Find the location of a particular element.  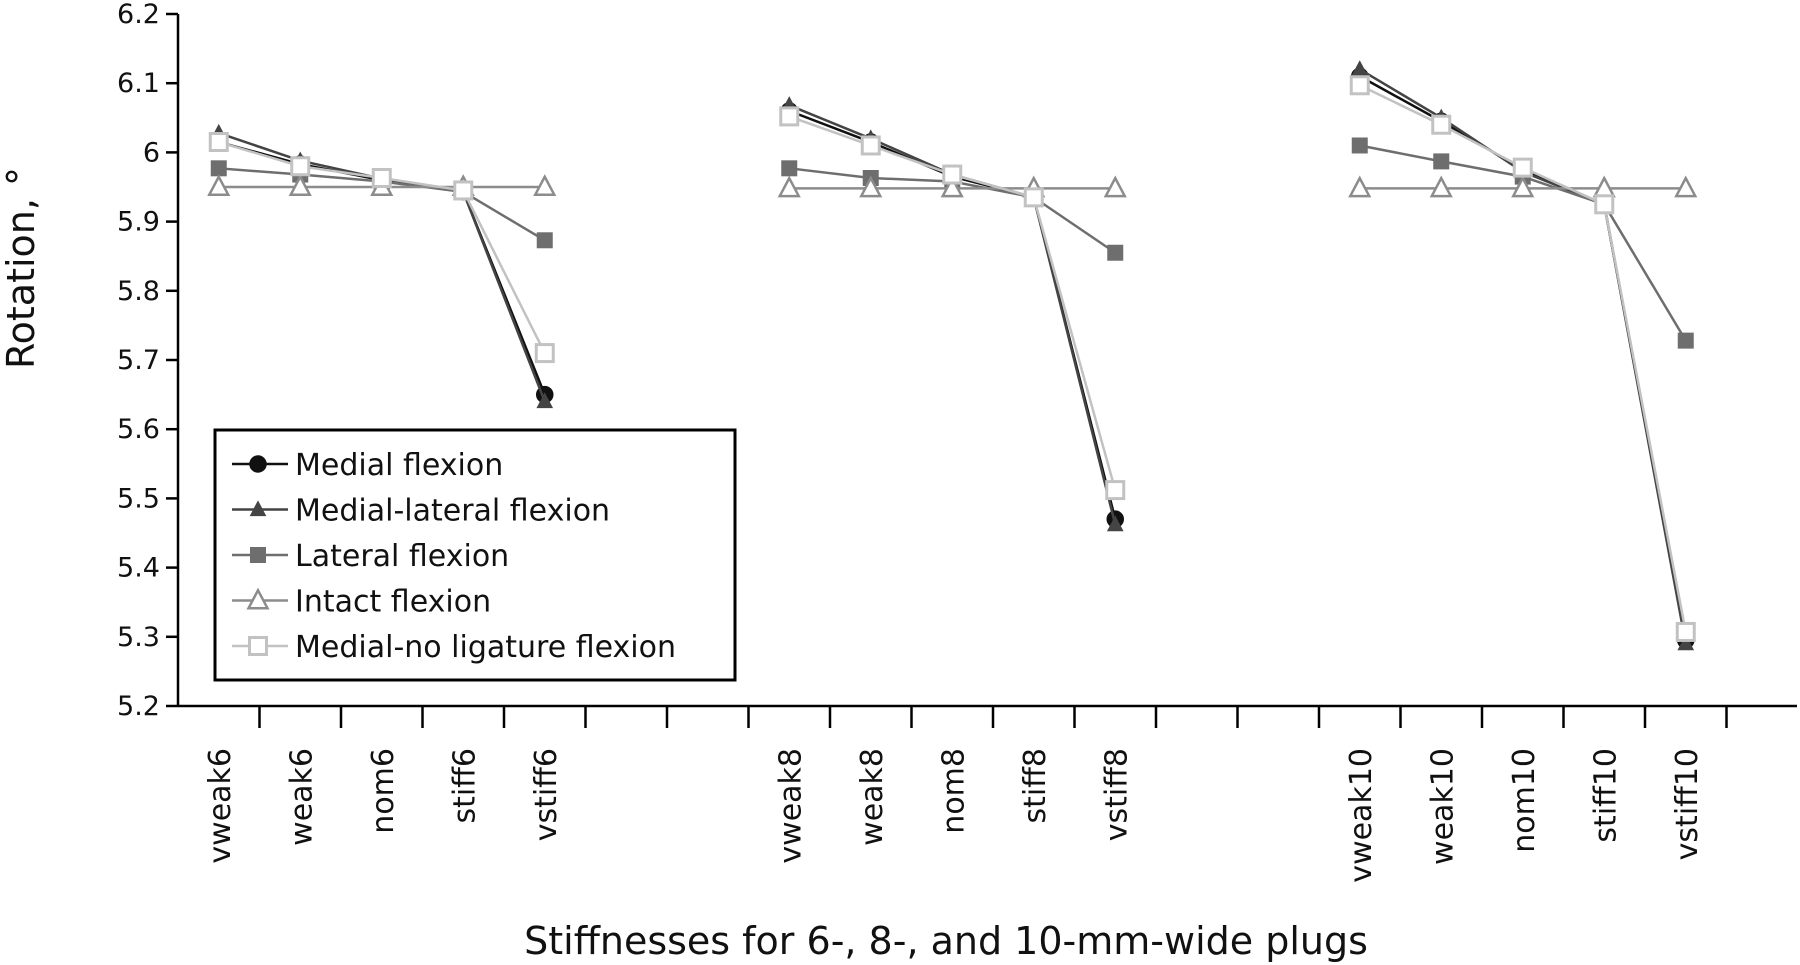

x-tick-label: stiff6 is located at coordinates (464, 785).